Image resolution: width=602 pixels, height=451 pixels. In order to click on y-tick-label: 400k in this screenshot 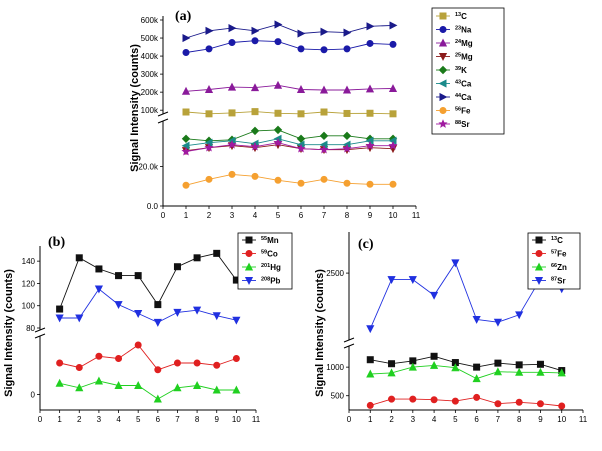, I will do `click(150, 56)`.